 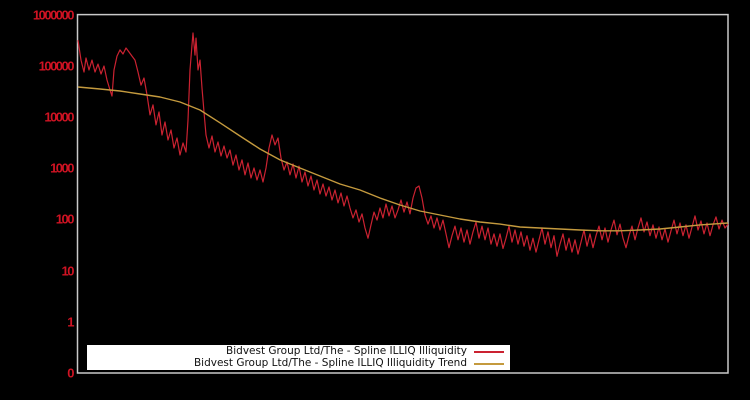 I want to click on y-tick-label: 1000000, so click(x=53, y=15).